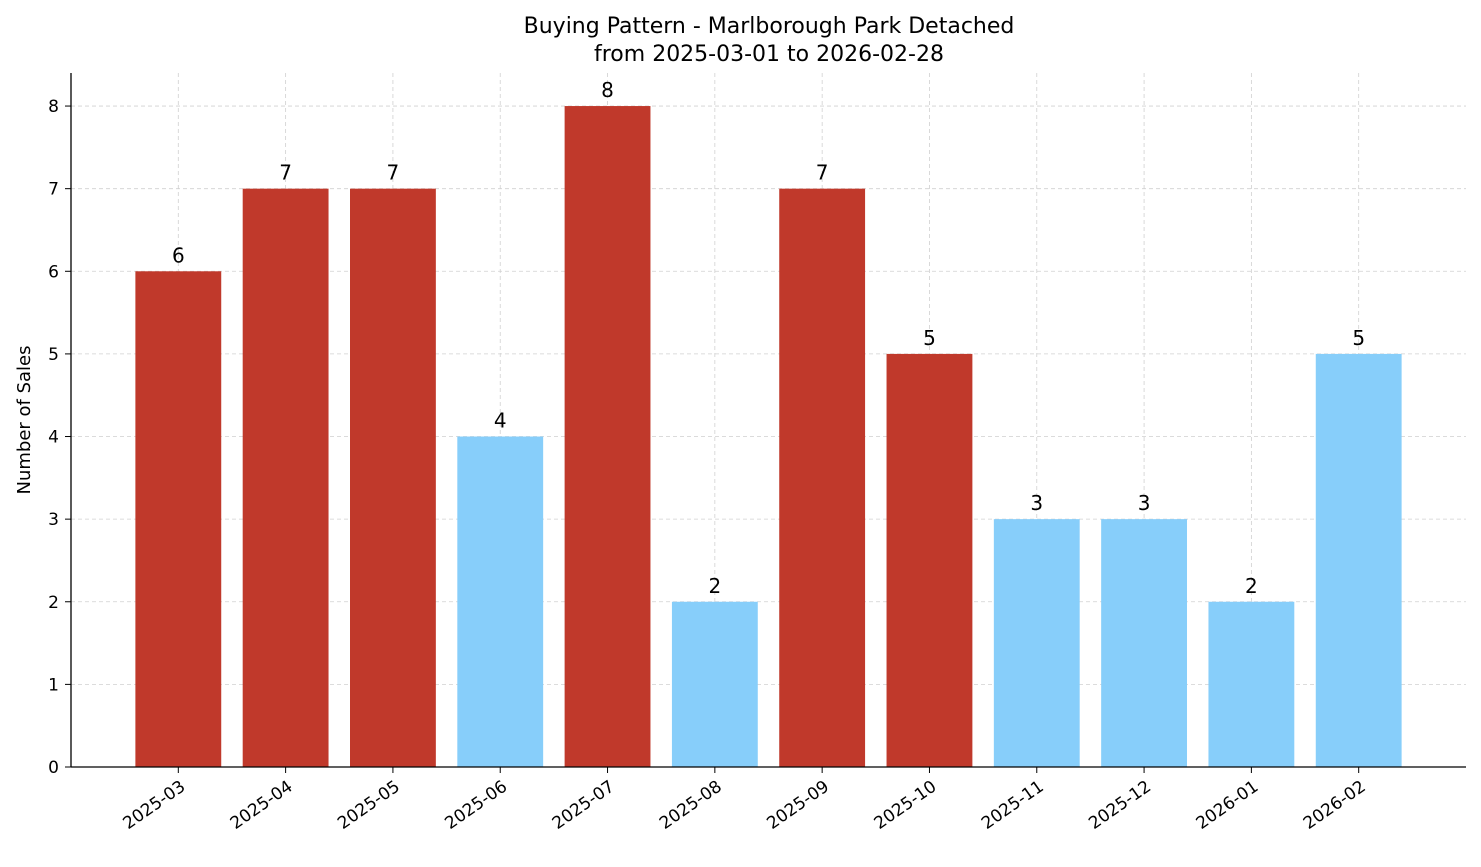  What do you see at coordinates (500, 421) in the screenshot?
I see `data-label: 4` at bounding box center [500, 421].